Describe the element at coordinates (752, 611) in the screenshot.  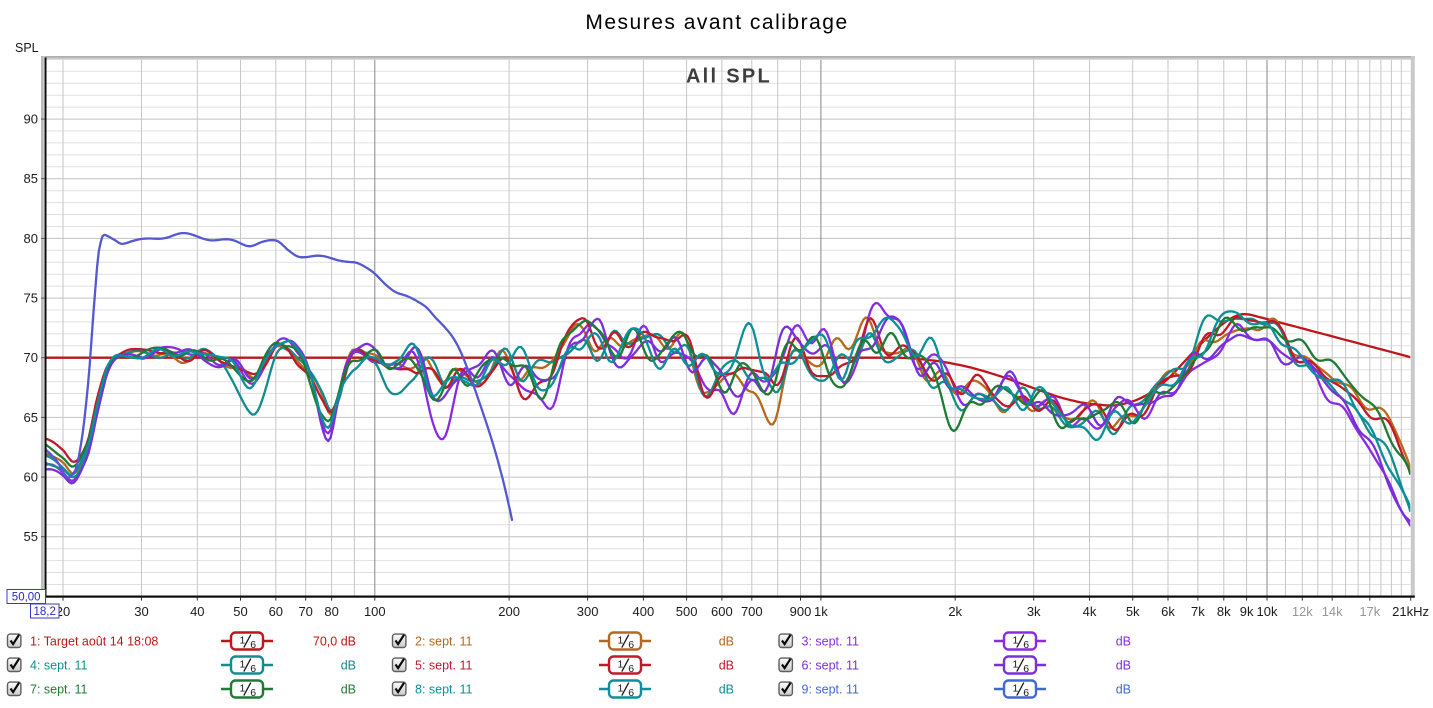
I see `svg-text: 700` at that location.